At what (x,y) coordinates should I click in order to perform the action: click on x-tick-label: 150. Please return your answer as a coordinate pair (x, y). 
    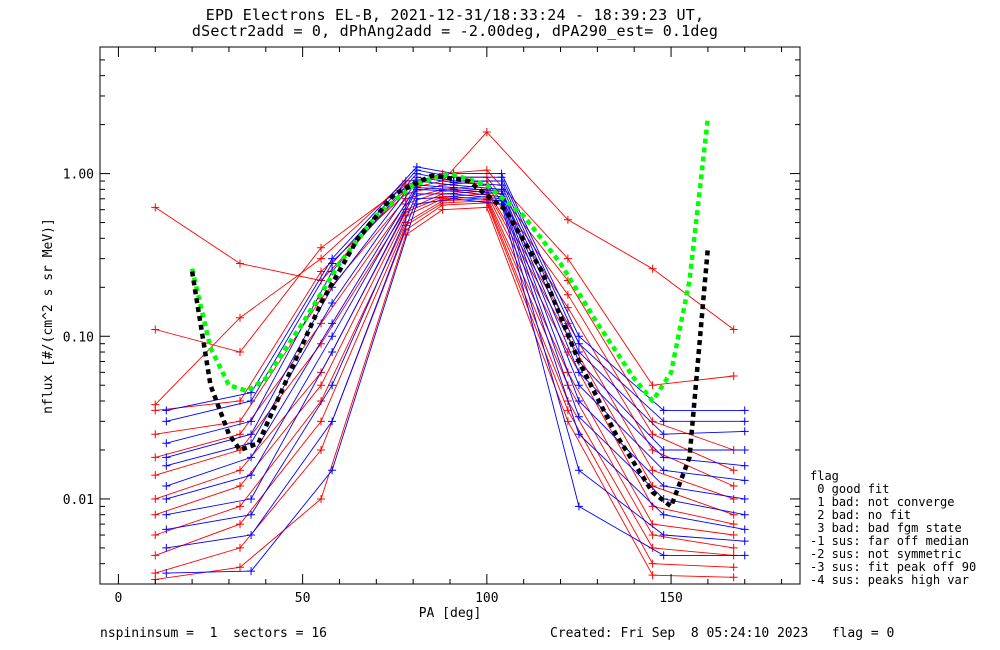
    Looking at the image, I should click on (670, 598).